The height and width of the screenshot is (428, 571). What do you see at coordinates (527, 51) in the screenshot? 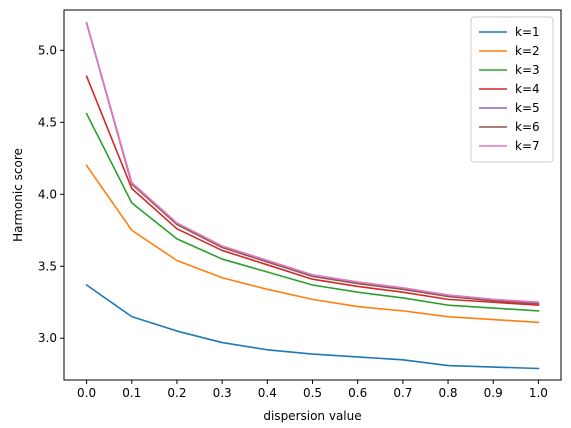
I see `legend-label: k=2` at bounding box center [527, 51].